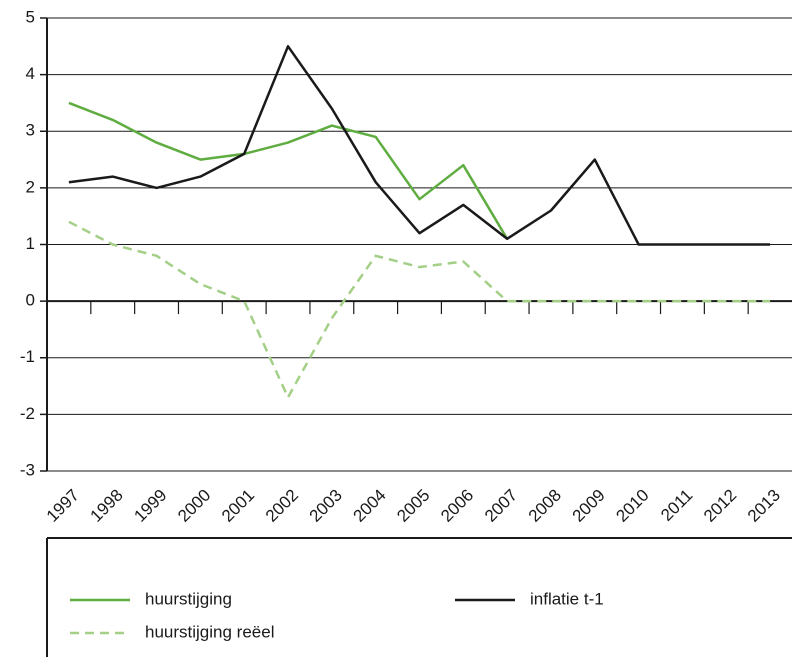 The image size is (792, 657). I want to click on legend-label: huurstijging reëel, so click(209, 631).